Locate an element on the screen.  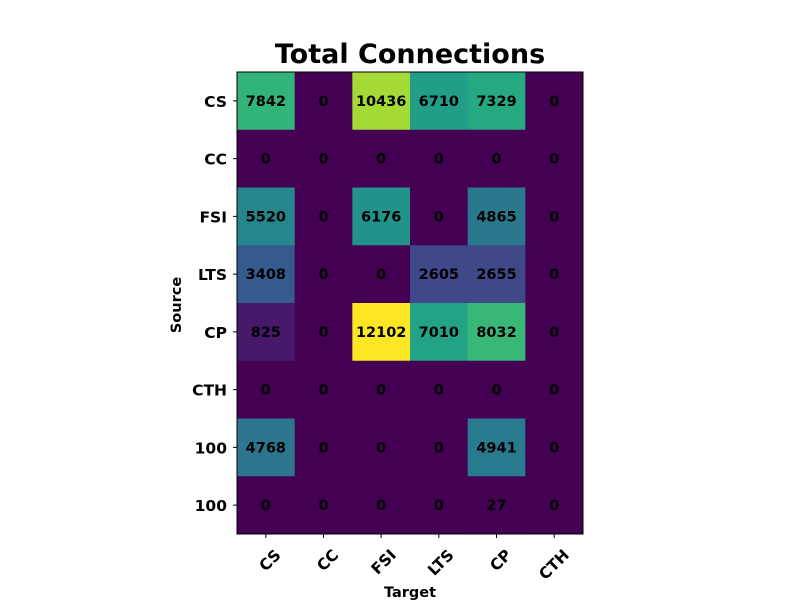
cell-value-label: 6176 is located at coordinates (381, 217).